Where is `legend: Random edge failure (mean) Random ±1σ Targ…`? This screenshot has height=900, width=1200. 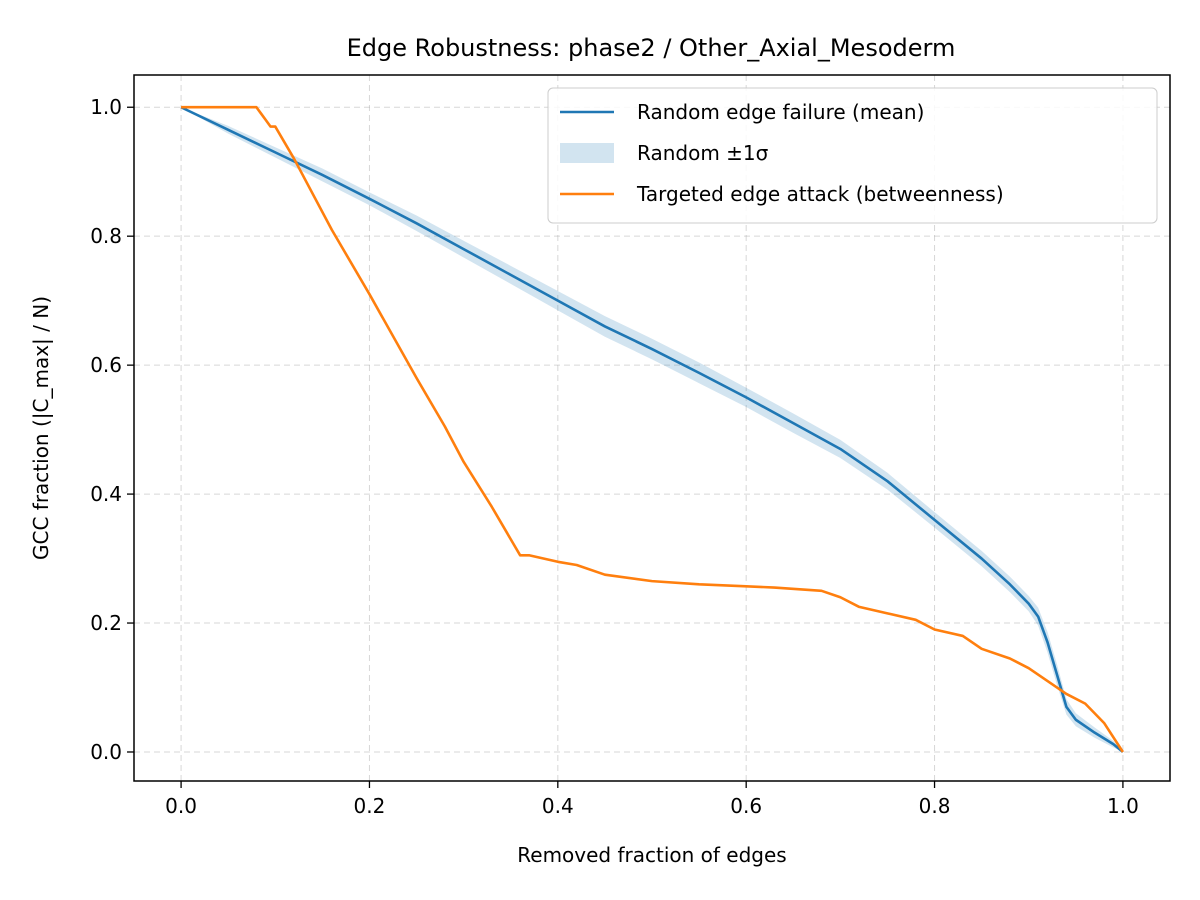 legend: Random edge failure (mean) Random ±1σ Targ… is located at coordinates (852, 155).